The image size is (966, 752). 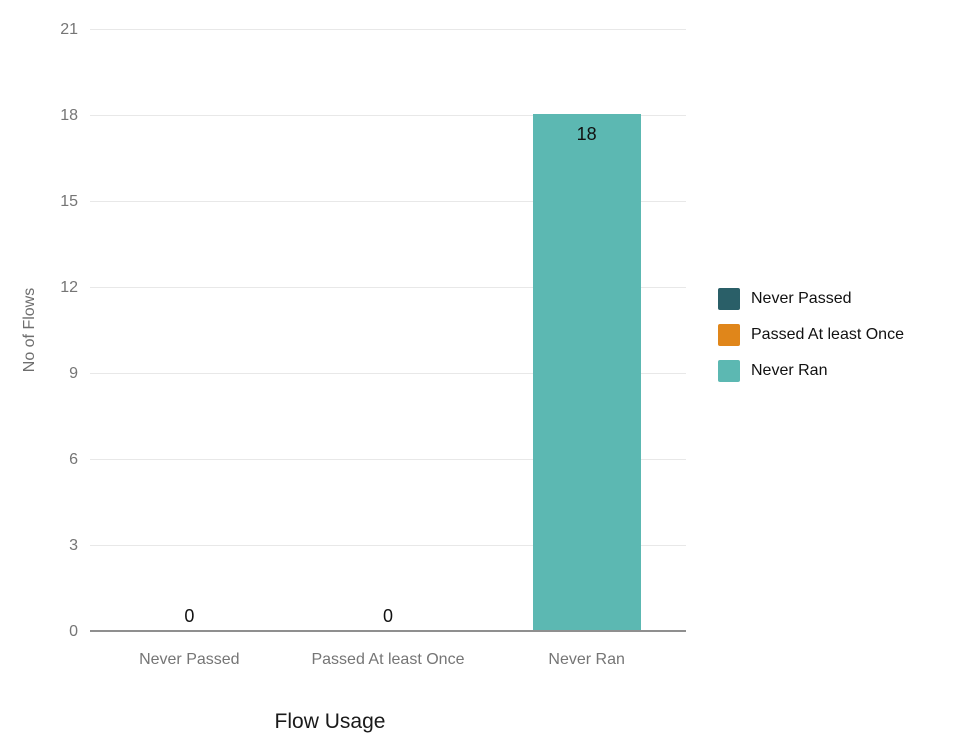 I want to click on bar-never-ran, so click(x=586, y=372).